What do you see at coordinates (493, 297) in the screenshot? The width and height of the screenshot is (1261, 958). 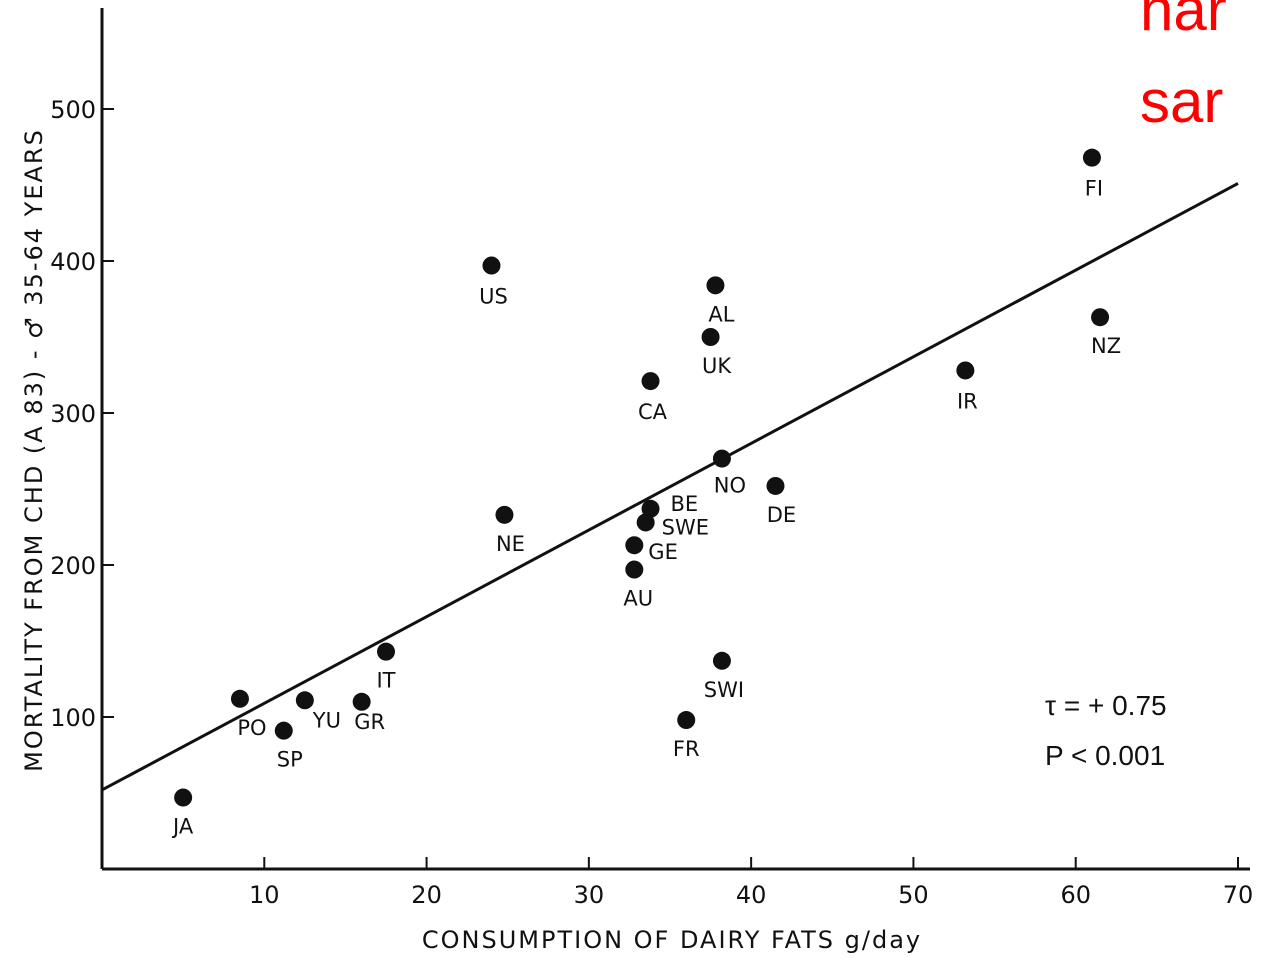 I see `point-label-us: US` at bounding box center [493, 297].